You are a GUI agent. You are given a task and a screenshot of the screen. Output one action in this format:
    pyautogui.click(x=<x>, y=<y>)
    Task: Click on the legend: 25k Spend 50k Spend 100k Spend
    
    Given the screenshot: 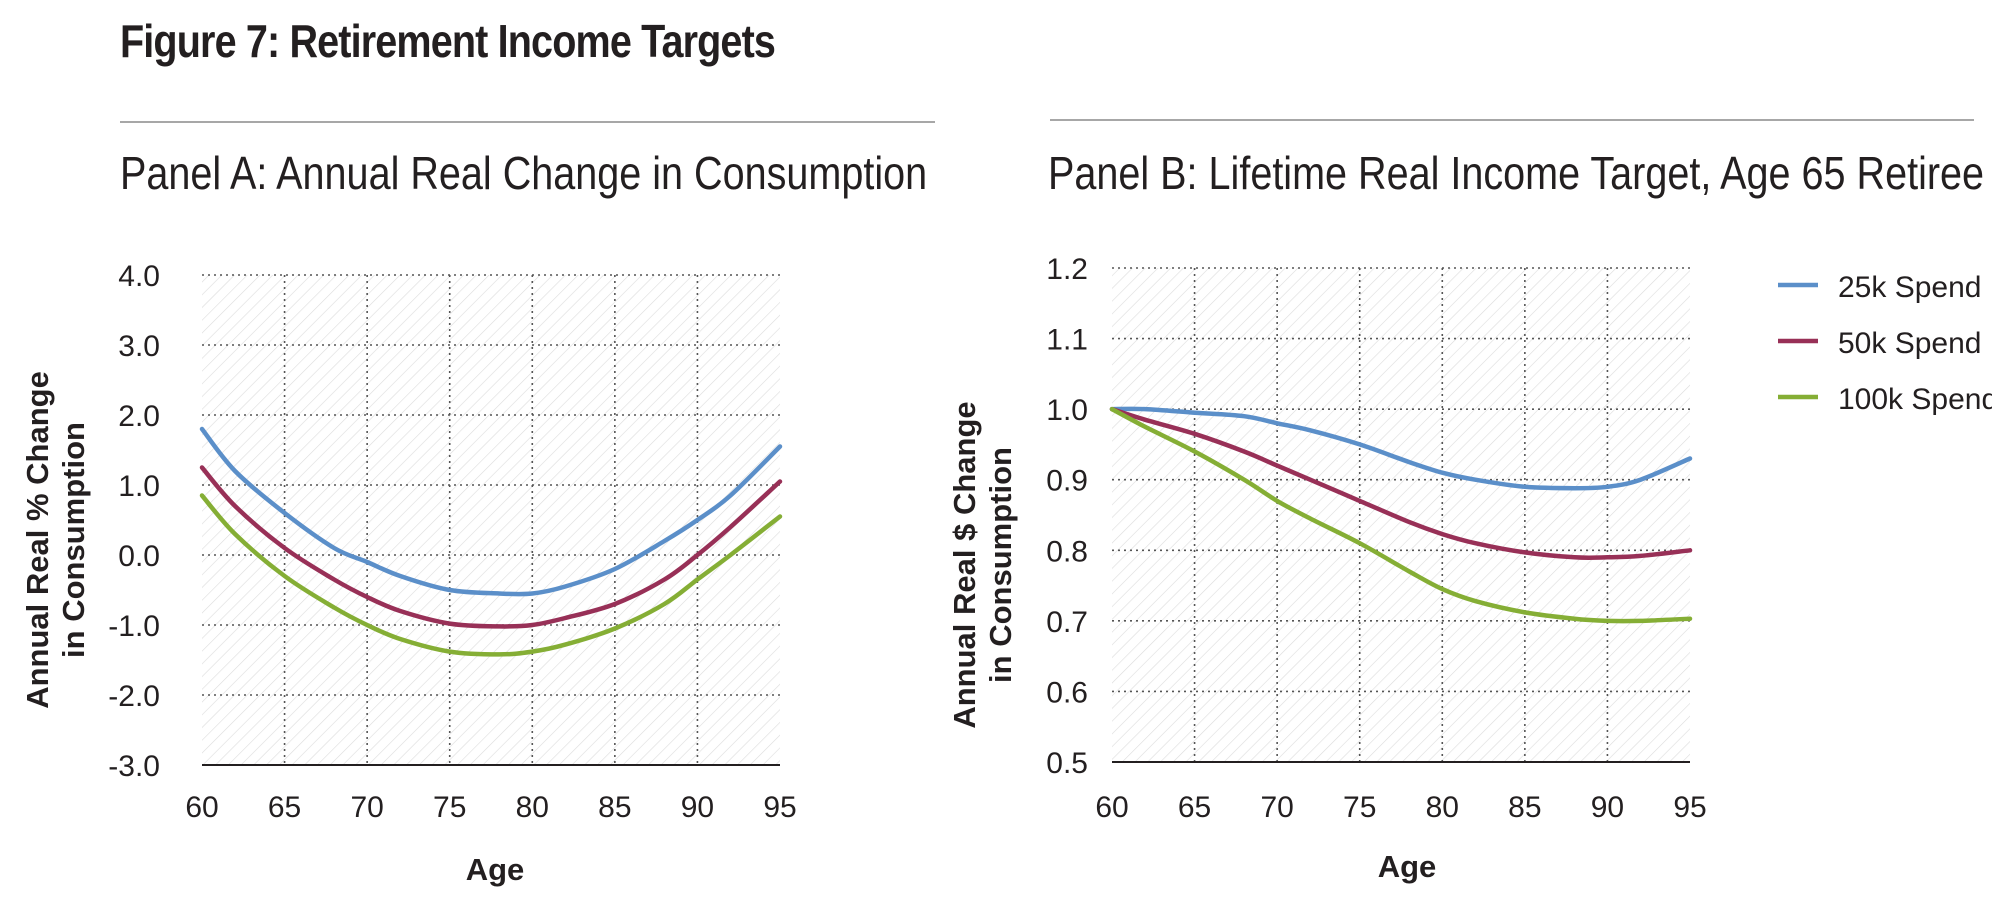 What is the action you would take?
    pyautogui.click(x=1885, y=343)
    